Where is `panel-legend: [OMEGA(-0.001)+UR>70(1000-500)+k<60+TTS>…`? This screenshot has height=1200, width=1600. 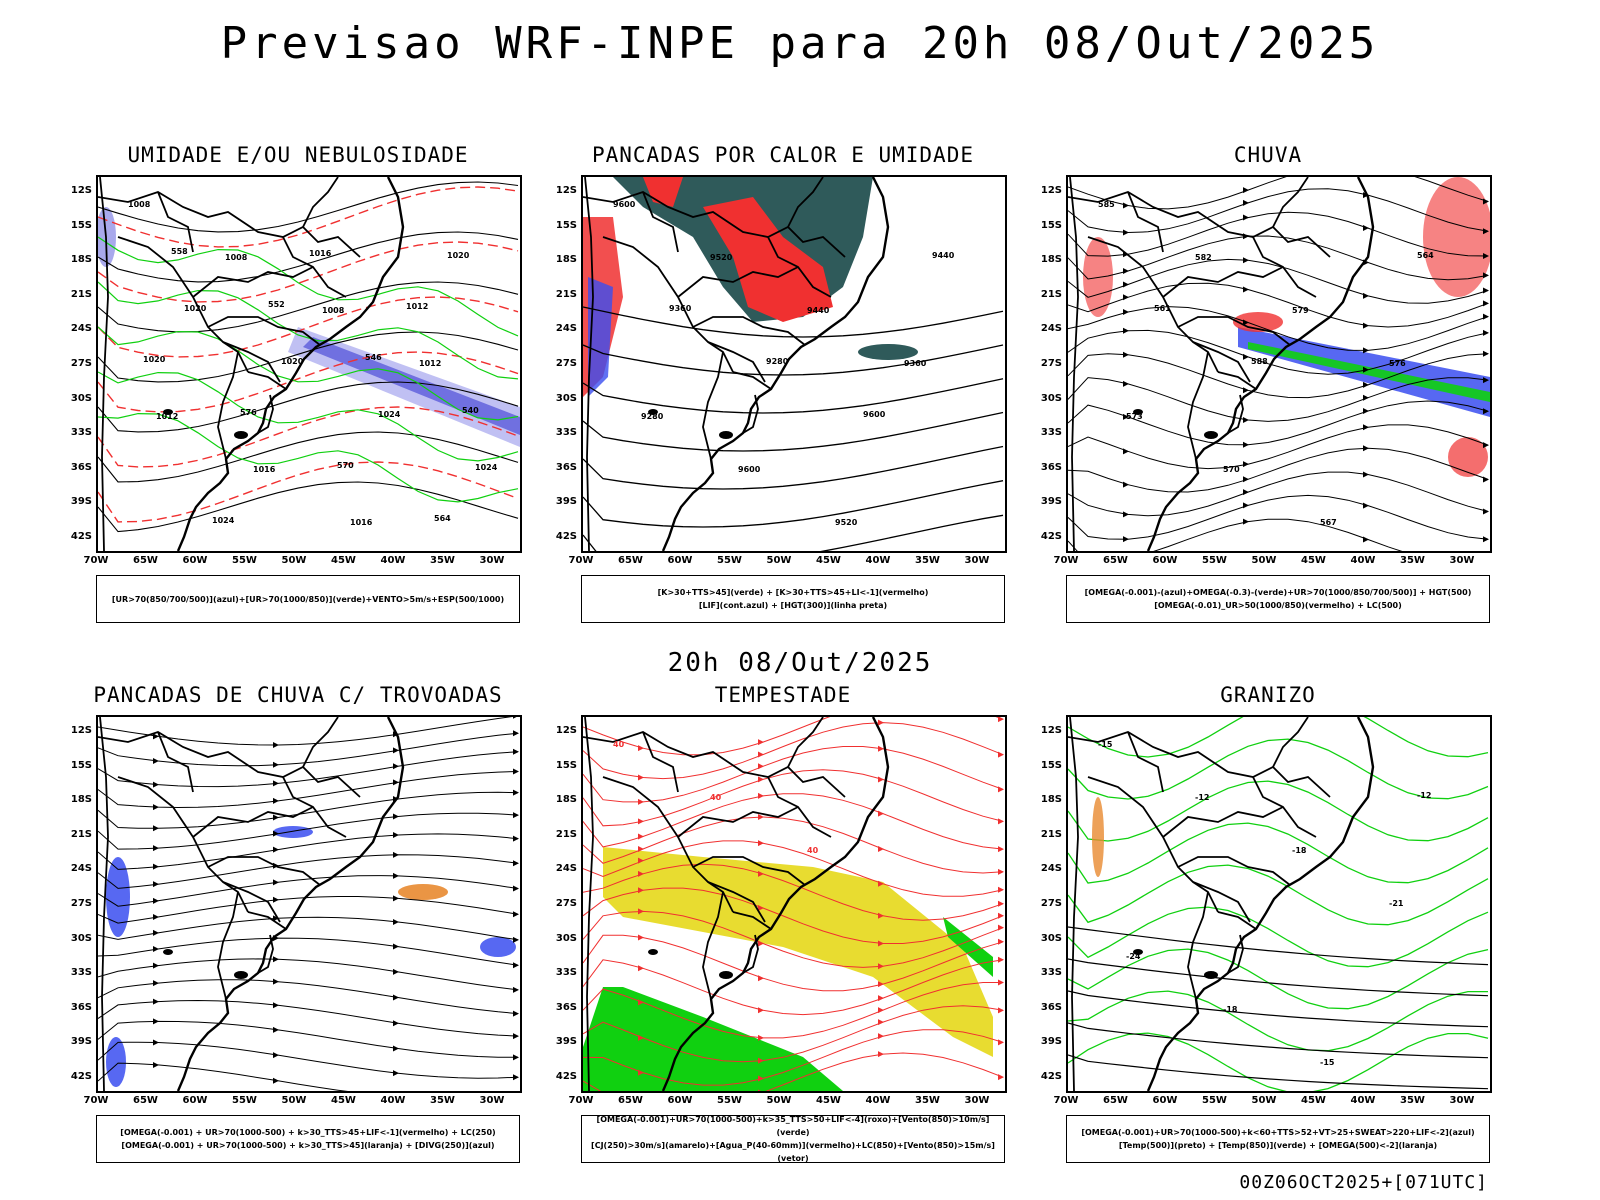
panel-legend: [OMEGA(-0.001)+UR>70(1000-500)+k<60+TTS>… is located at coordinates (1278, 1139).